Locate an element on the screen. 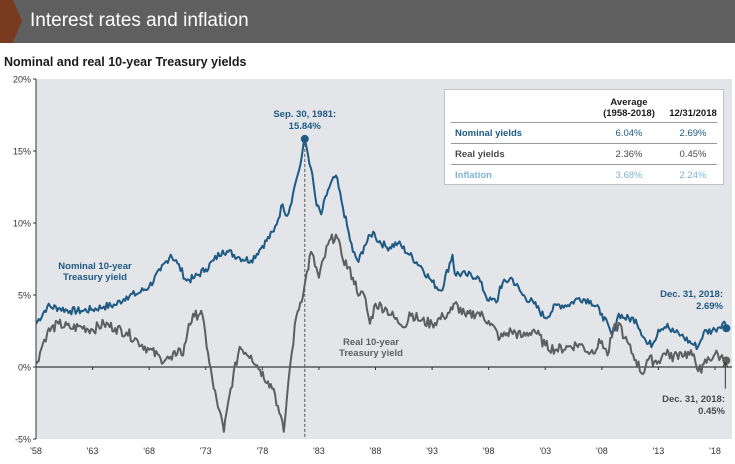  avg-header-line2: (1958-2018) is located at coordinates (629, 113).